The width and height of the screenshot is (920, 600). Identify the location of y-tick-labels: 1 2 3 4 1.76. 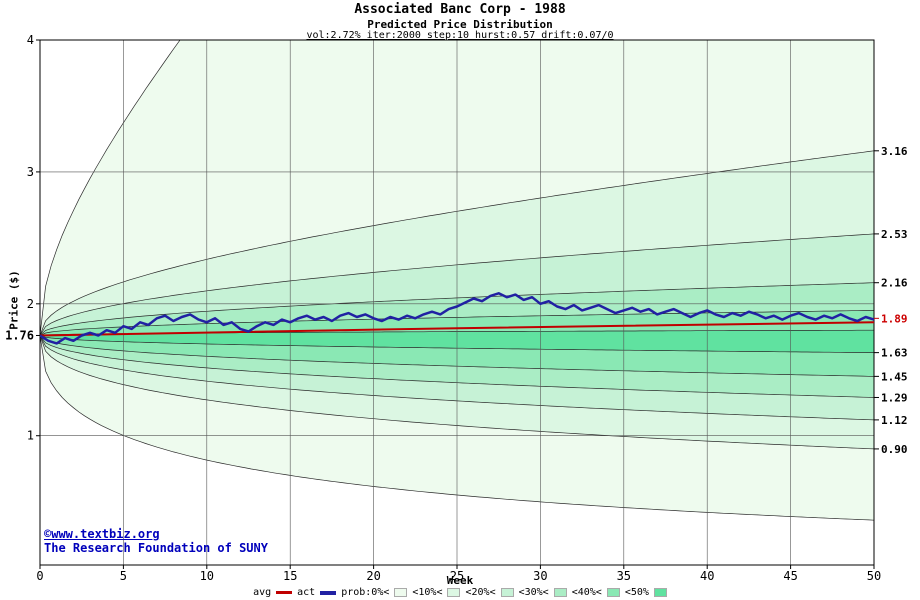
(22, 238).